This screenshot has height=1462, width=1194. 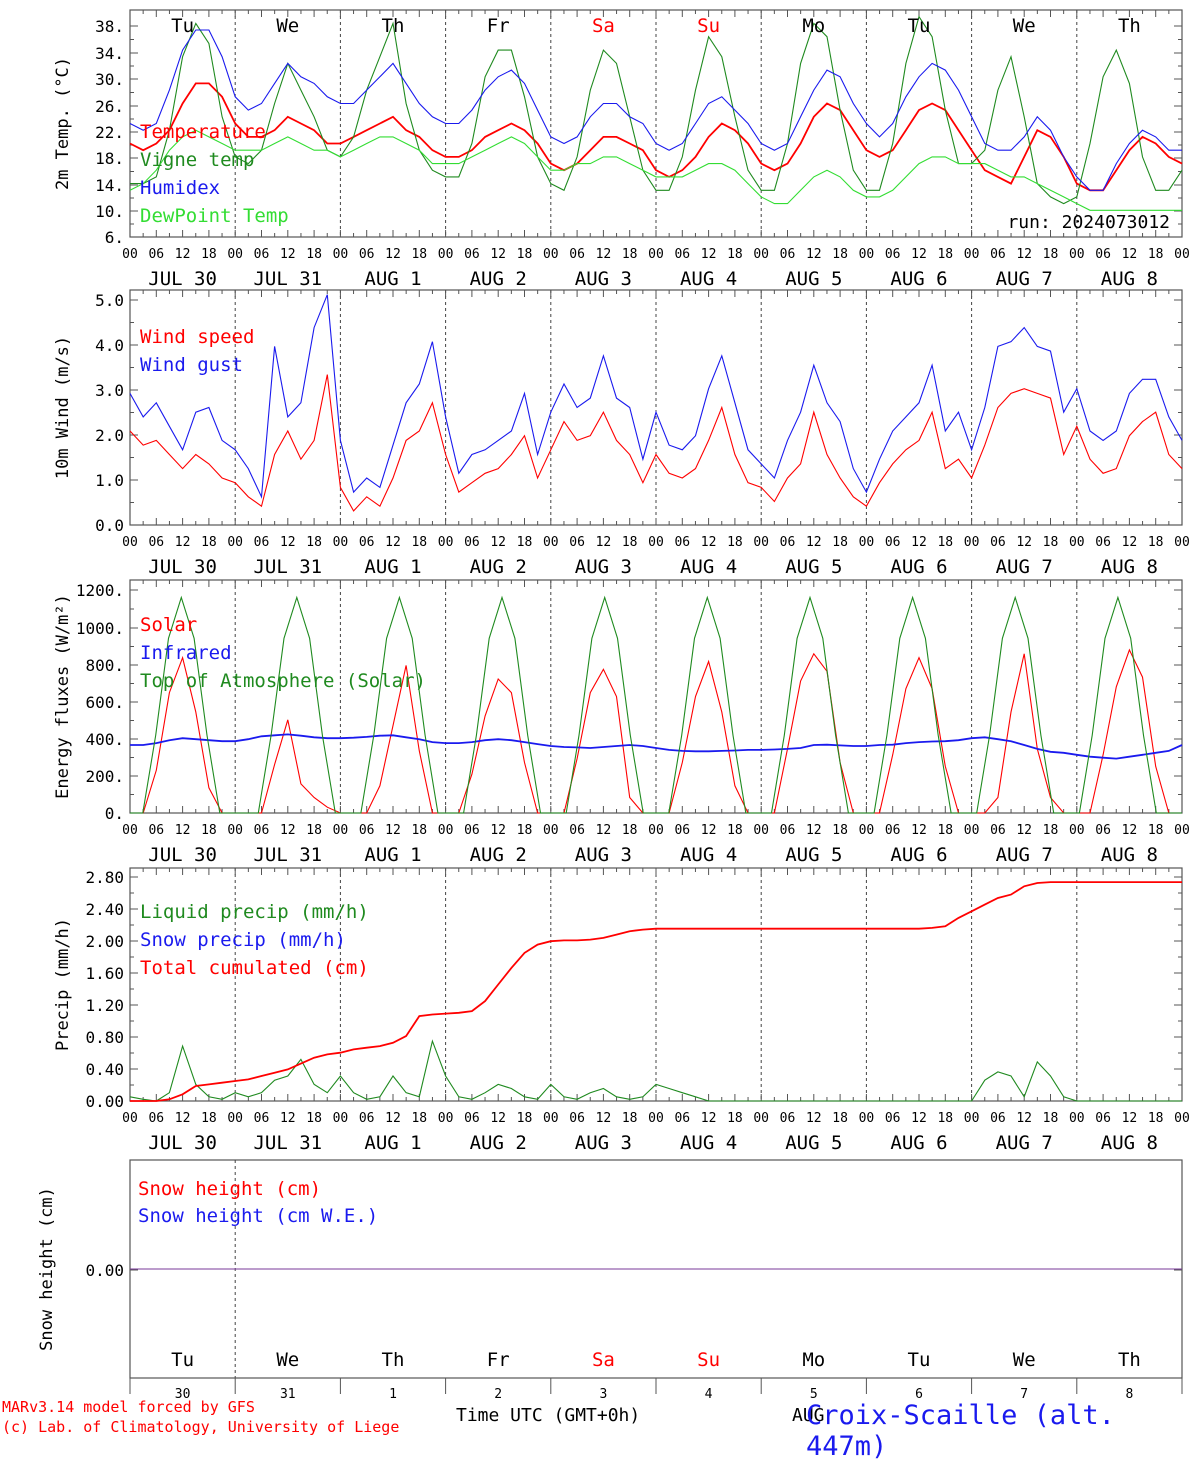 What do you see at coordinates (919, 1360) in the screenshot?
I see `weekday-label: Tu` at bounding box center [919, 1360].